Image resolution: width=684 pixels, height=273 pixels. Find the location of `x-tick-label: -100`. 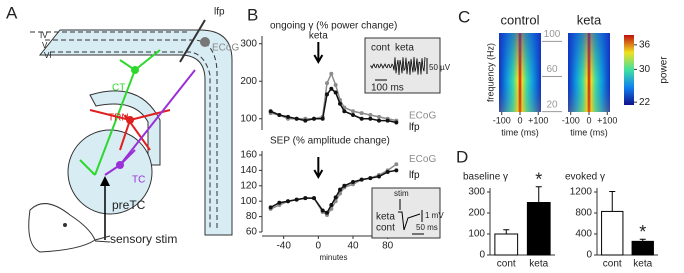

x-tick-label: -100 is located at coordinates (502, 120).